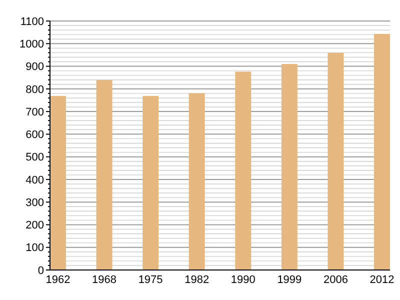 The width and height of the screenshot is (400, 300). I want to click on y-tick-label: 0, so click(41, 270).